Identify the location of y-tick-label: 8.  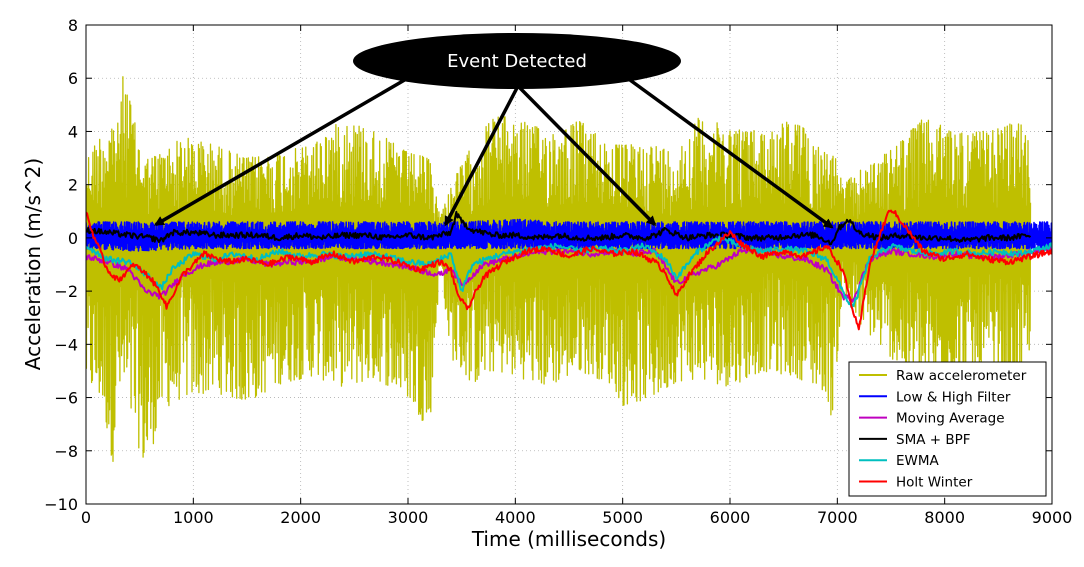
(73, 25).